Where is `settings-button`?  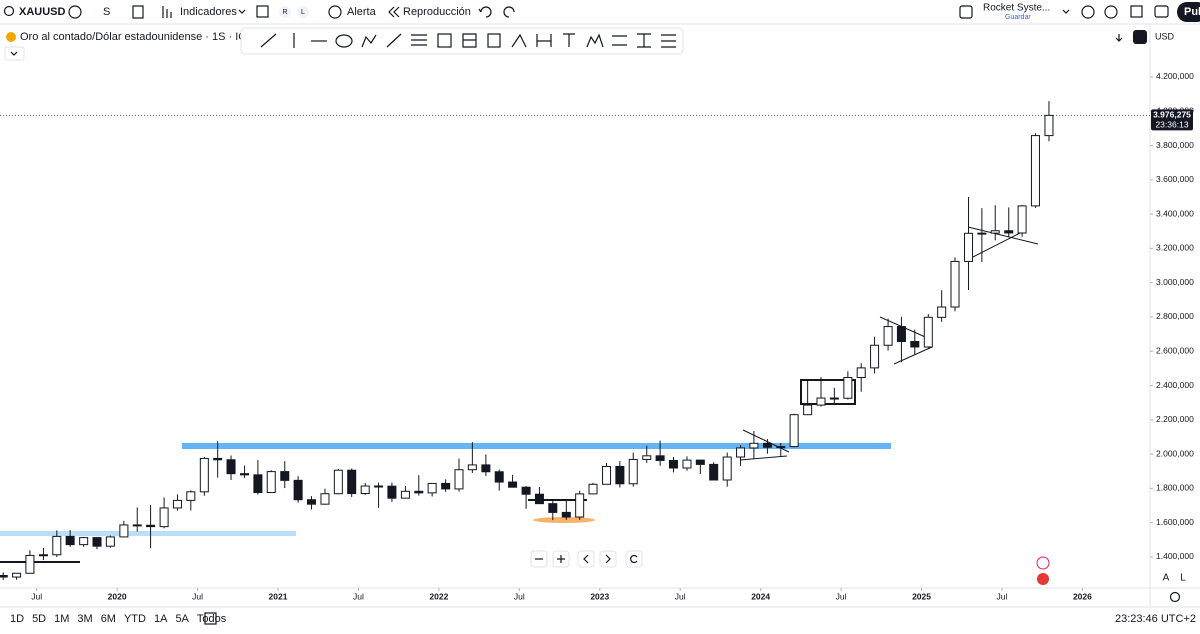 settings-button is located at coordinates (1111, 12).